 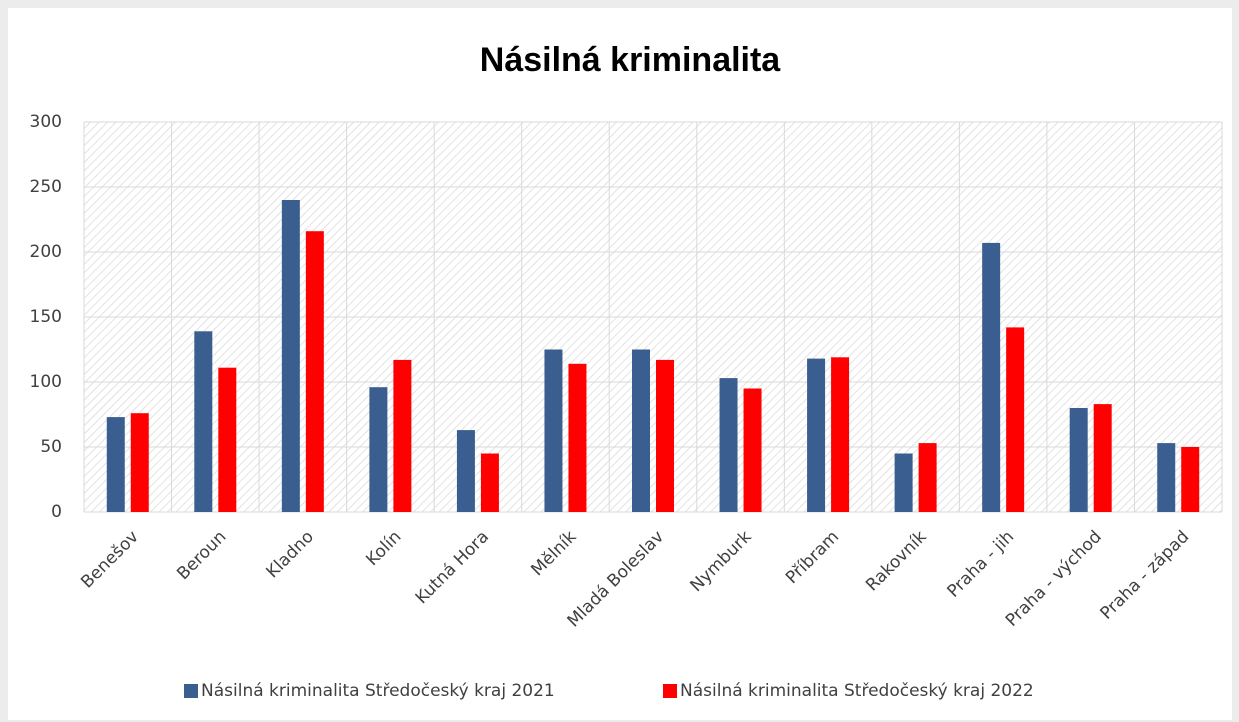 What do you see at coordinates (46, 317) in the screenshot?
I see `y-tick-label: 150` at bounding box center [46, 317].